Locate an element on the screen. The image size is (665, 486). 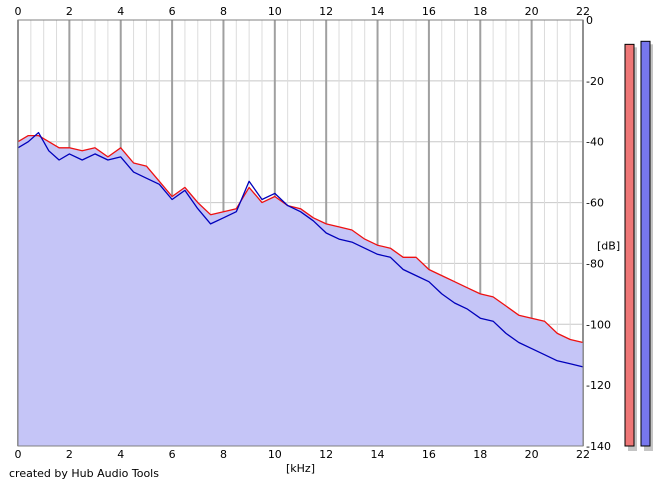
x-tick-label-top: 8 is located at coordinates (223, 11).